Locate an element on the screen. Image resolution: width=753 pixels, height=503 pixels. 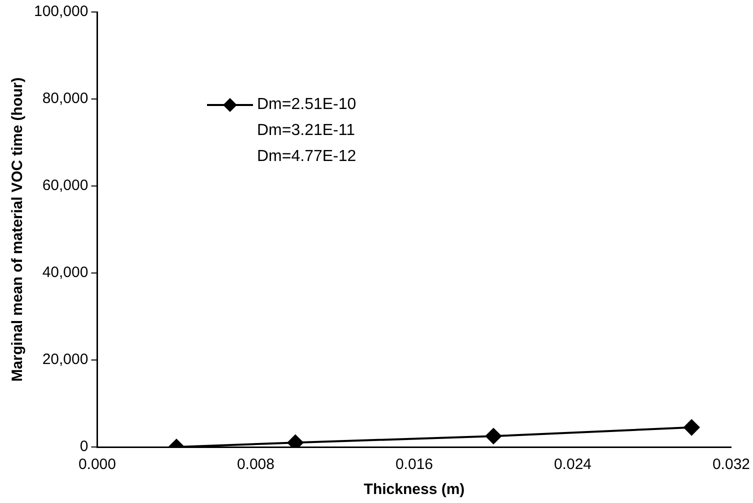
x-tick-label: 0.008 is located at coordinates (255, 465).